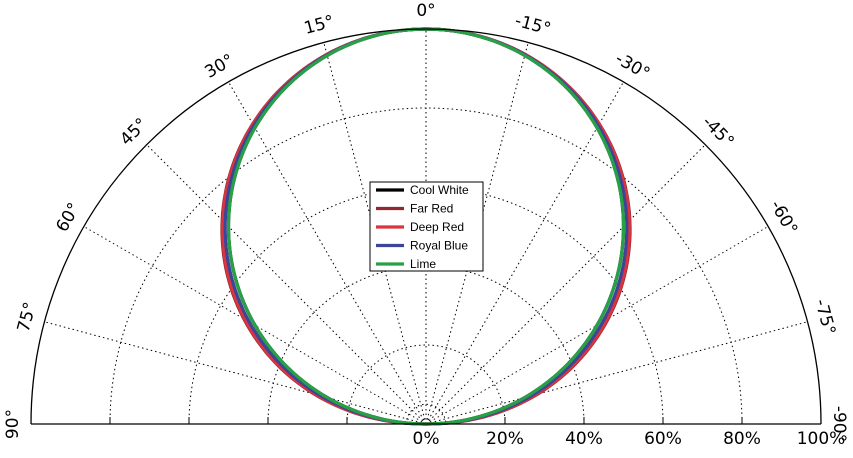 Image resolution: width=853 pixels, height=458 pixels. Describe the element at coordinates (839, 424) in the screenshot. I see `angle-tick-label: -90°` at that location.